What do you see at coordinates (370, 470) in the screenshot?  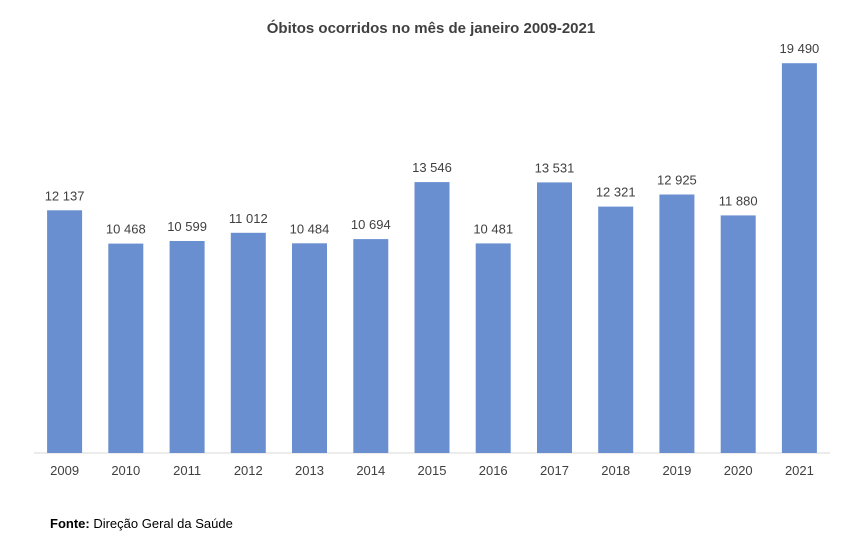 I see `x-tick-2014: 2014` at bounding box center [370, 470].